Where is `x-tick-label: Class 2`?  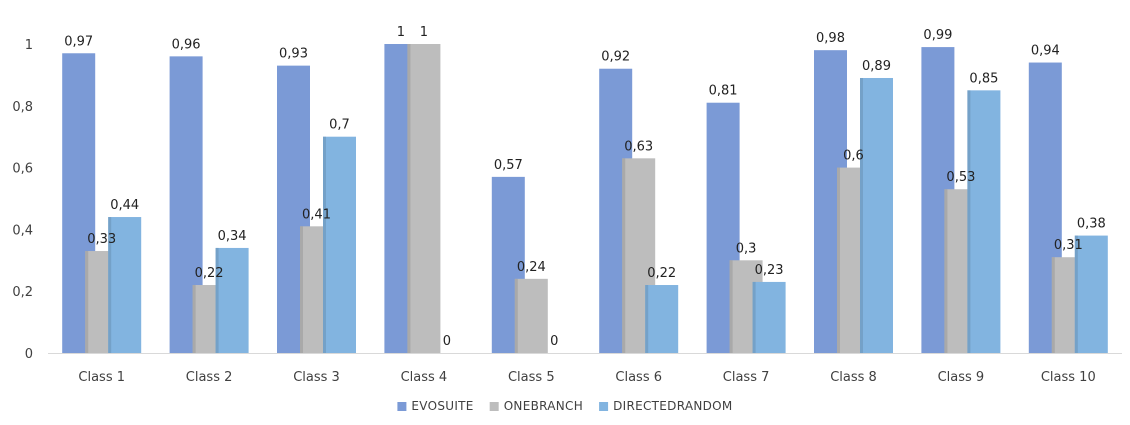 x-tick-label: Class 2 is located at coordinates (209, 377).